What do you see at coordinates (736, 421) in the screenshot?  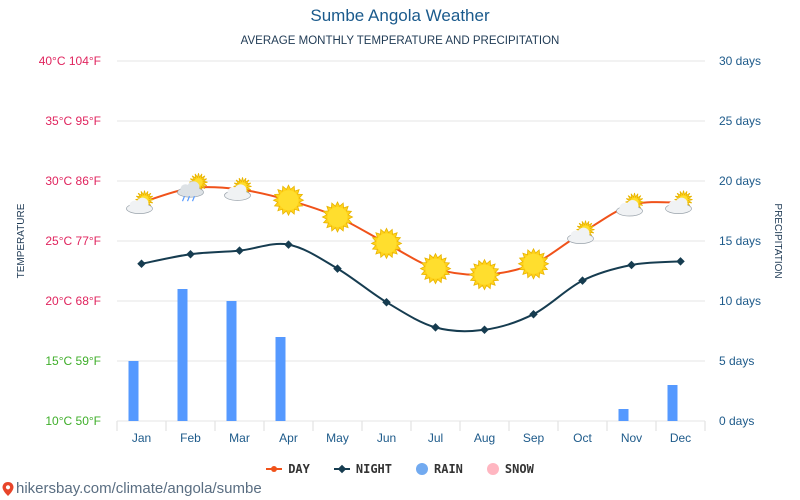 I see `y-right-tick-label: 0 days` at bounding box center [736, 421].